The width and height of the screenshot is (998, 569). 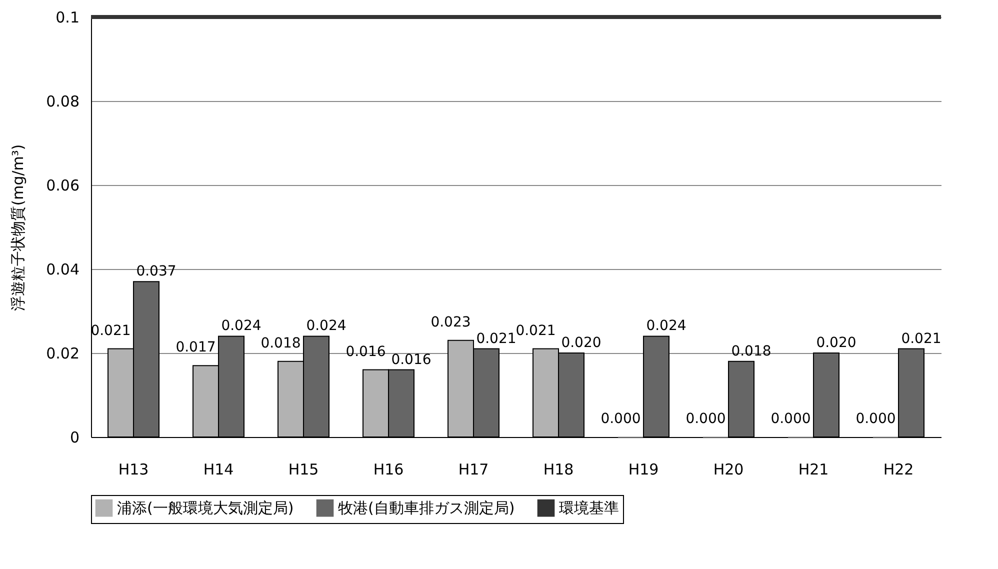 What do you see at coordinates (63, 269) in the screenshot?
I see `y-tick-label: 0.04` at bounding box center [63, 269].